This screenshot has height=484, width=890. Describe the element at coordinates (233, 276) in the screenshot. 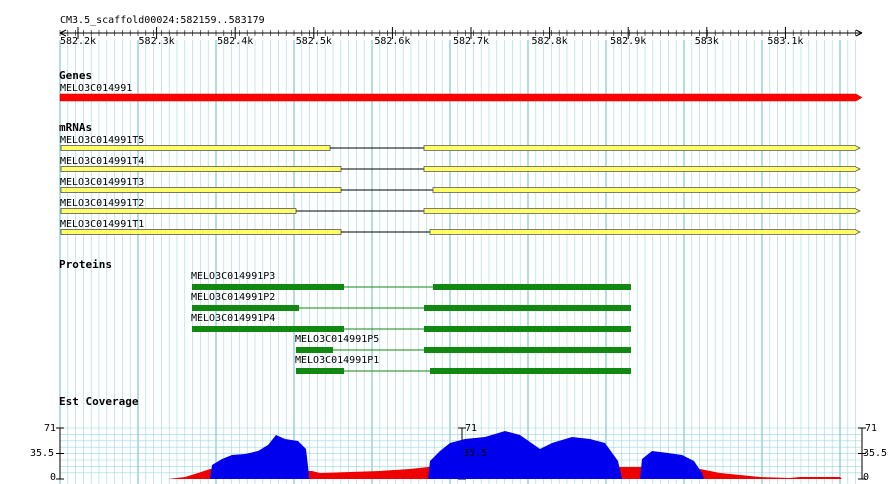

I see `protein-label: MELO3C014991P3` at that location.